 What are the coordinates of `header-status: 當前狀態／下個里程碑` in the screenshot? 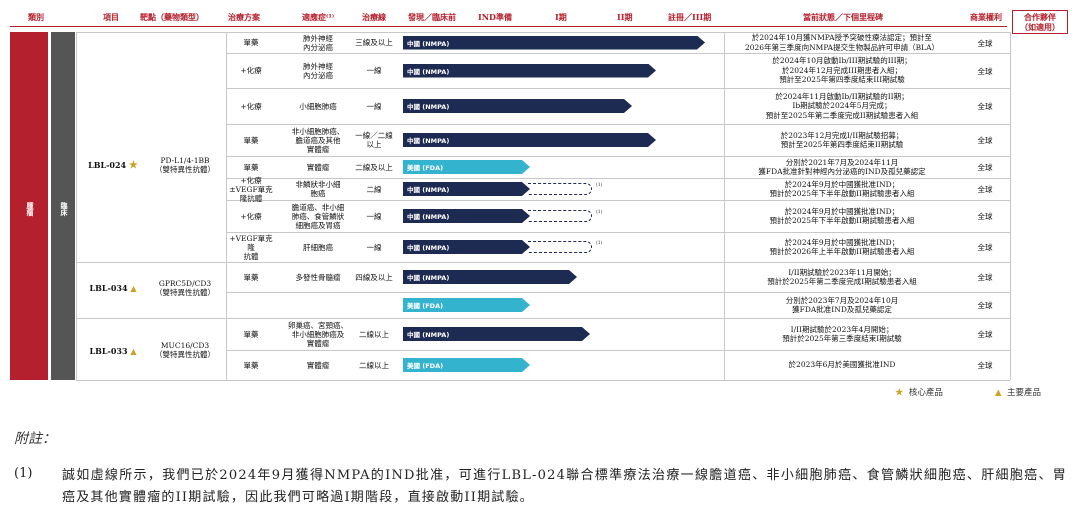 It's located at (843, 17).